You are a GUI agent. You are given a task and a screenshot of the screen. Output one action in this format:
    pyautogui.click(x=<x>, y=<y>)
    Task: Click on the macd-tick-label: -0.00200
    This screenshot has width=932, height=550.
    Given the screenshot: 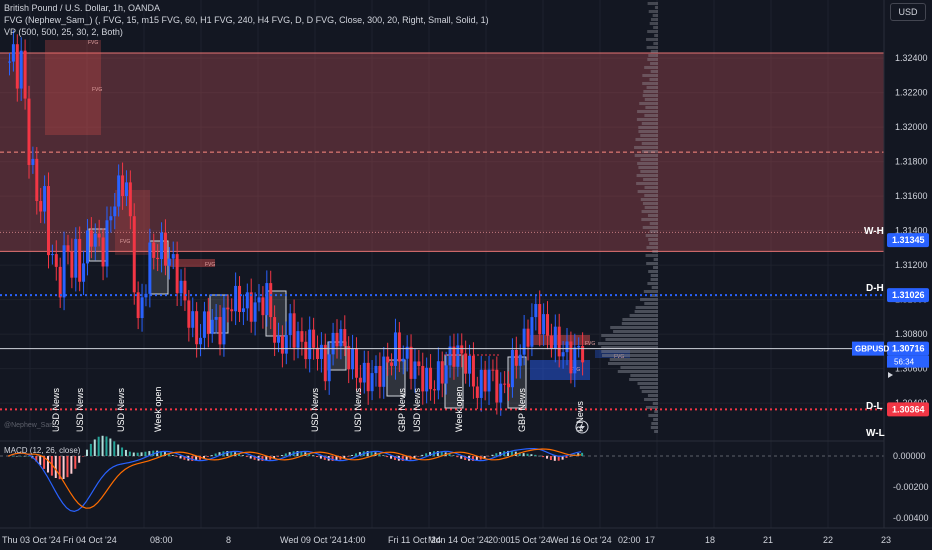 What is the action you would take?
    pyautogui.click(x=911, y=487)
    